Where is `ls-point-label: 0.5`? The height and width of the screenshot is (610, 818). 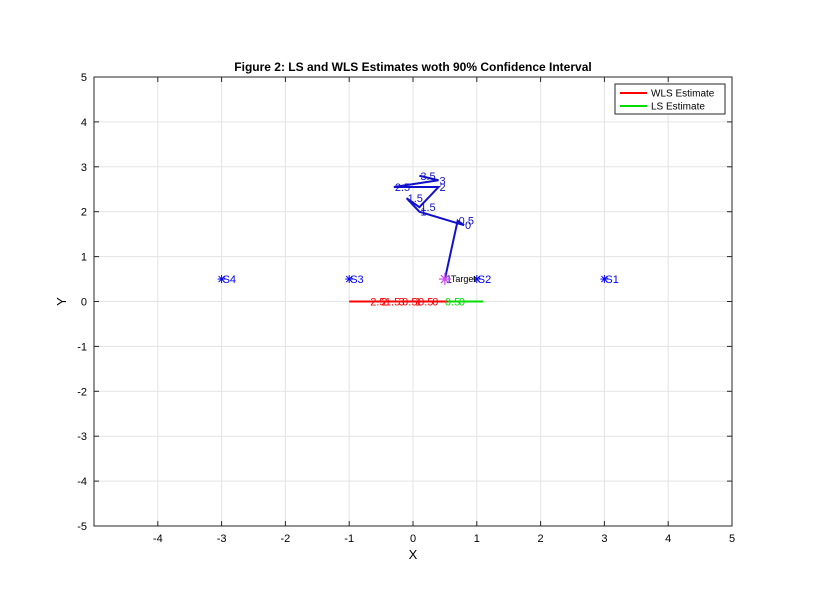
ls-point-label: 0.5 is located at coordinates (452, 303).